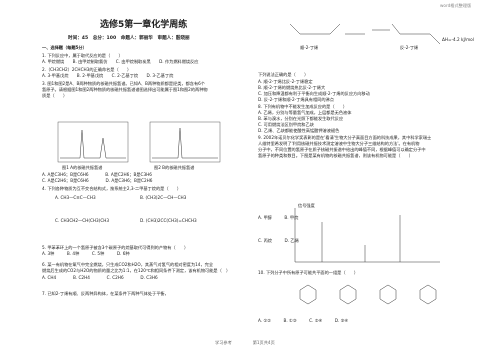 The width and height of the screenshot is (496, 351). What do you see at coordinates (105, 293) in the screenshot?
I see `question-text: 7. 已知2-丁烯有顺、反两种异构体，在某条件下两种气体处于平衡，` at bounding box center [105, 293].